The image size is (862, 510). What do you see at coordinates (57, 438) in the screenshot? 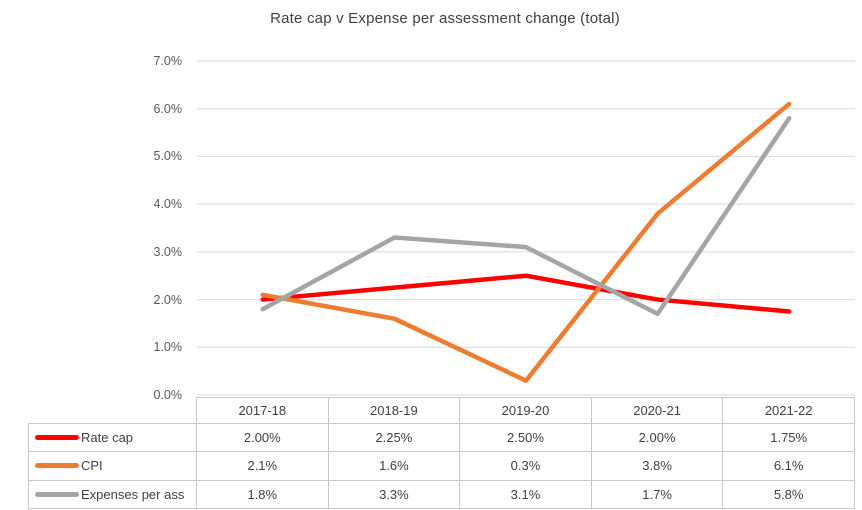
I see `rate-cap-legend-key-icon` at bounding box center [57, 438].